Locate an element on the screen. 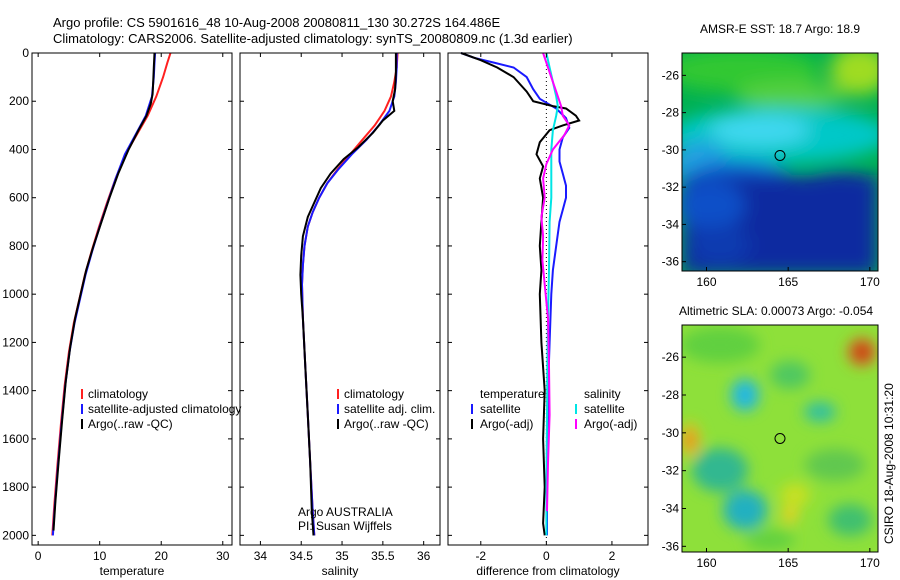 Image resolution: width=900 pixels, height=580 pixels. annotation-text: Argo AUSTRALIA is located at coordinates (345, 512).